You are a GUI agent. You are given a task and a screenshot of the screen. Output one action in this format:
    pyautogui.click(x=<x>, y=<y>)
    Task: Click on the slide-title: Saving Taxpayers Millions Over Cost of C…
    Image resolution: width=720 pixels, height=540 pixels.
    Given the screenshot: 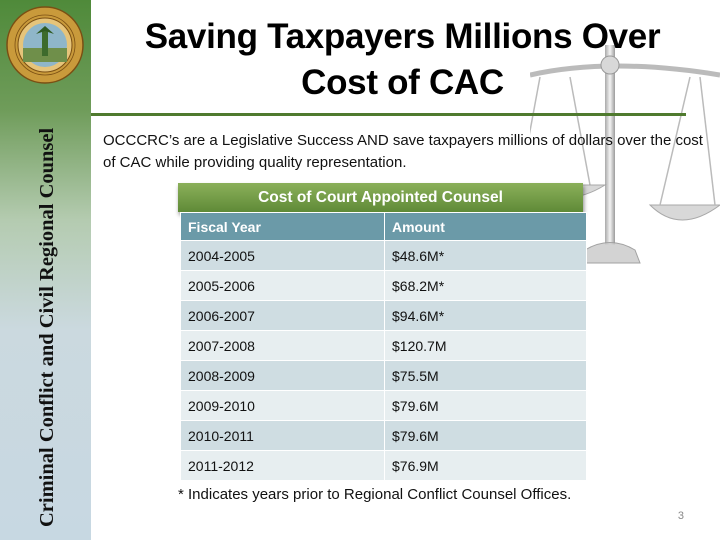 What is the action you would take?
    pyautogui.click(x=402, y=60)
    